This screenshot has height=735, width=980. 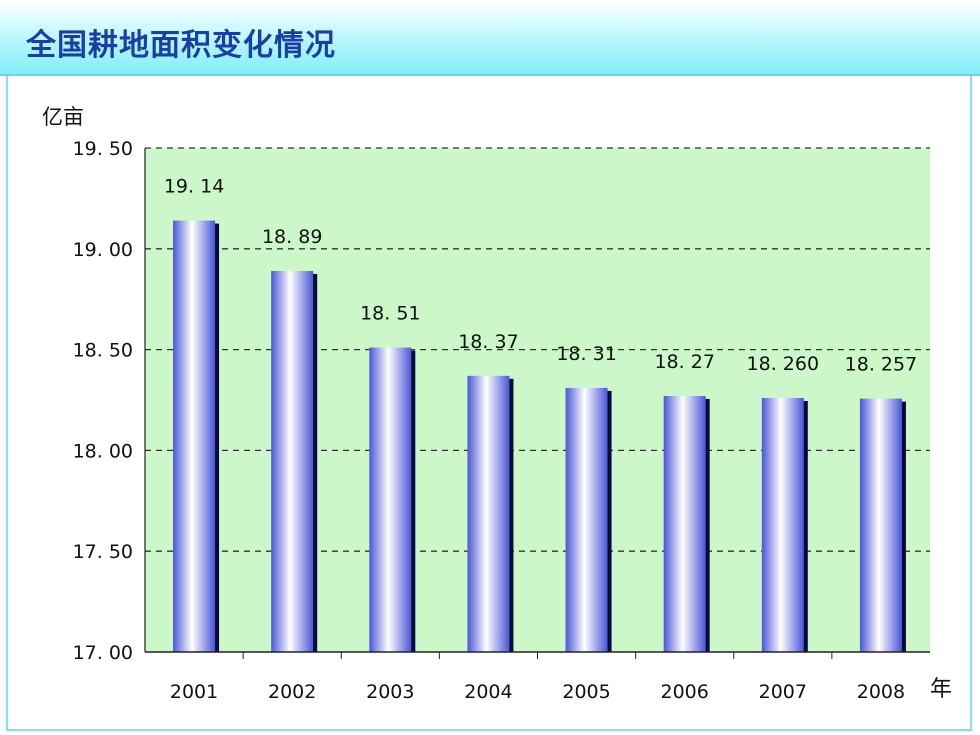 I want to click on x-tick-label: 2007, so click(x=783, y=692).